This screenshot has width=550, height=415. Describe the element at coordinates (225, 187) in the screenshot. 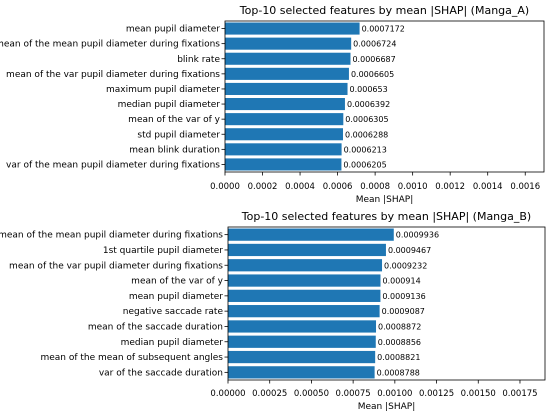

I see `x-tick-label: 0.0000` at that location.